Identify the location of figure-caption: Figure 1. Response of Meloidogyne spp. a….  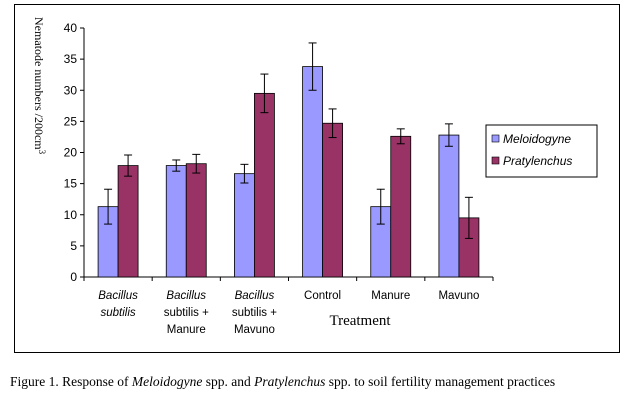
(282, 382).